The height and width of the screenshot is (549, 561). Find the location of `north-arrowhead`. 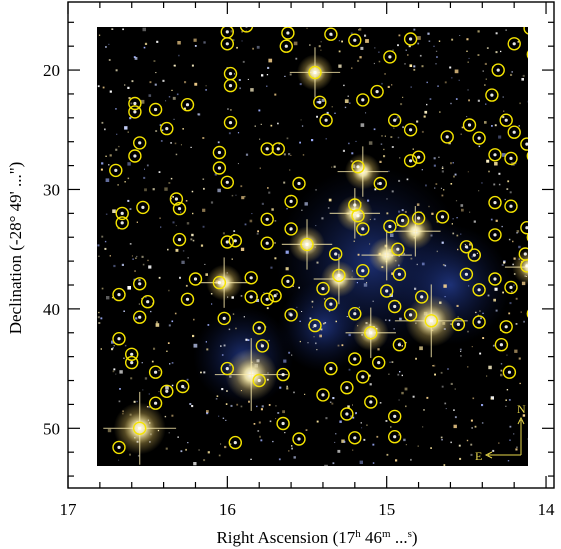

north-arrowhead is located at coordinates (521, 420).